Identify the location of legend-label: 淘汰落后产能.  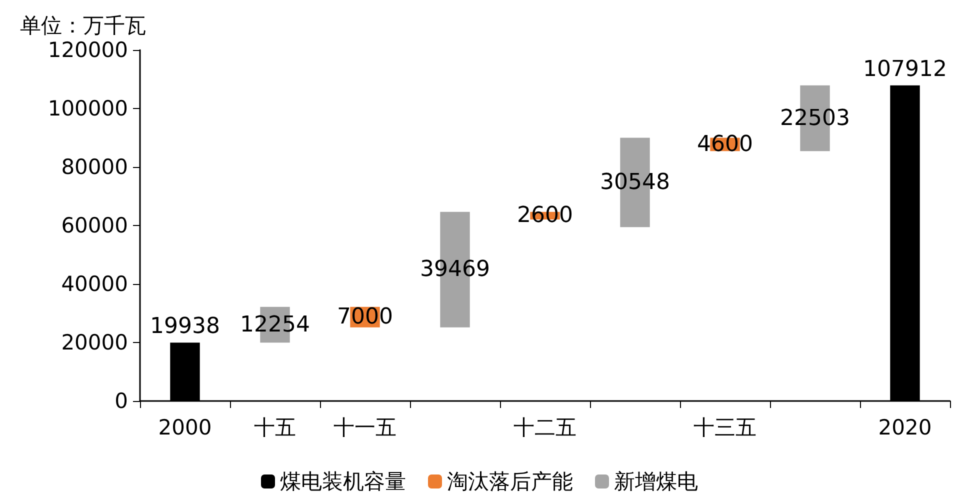
(510, 482).